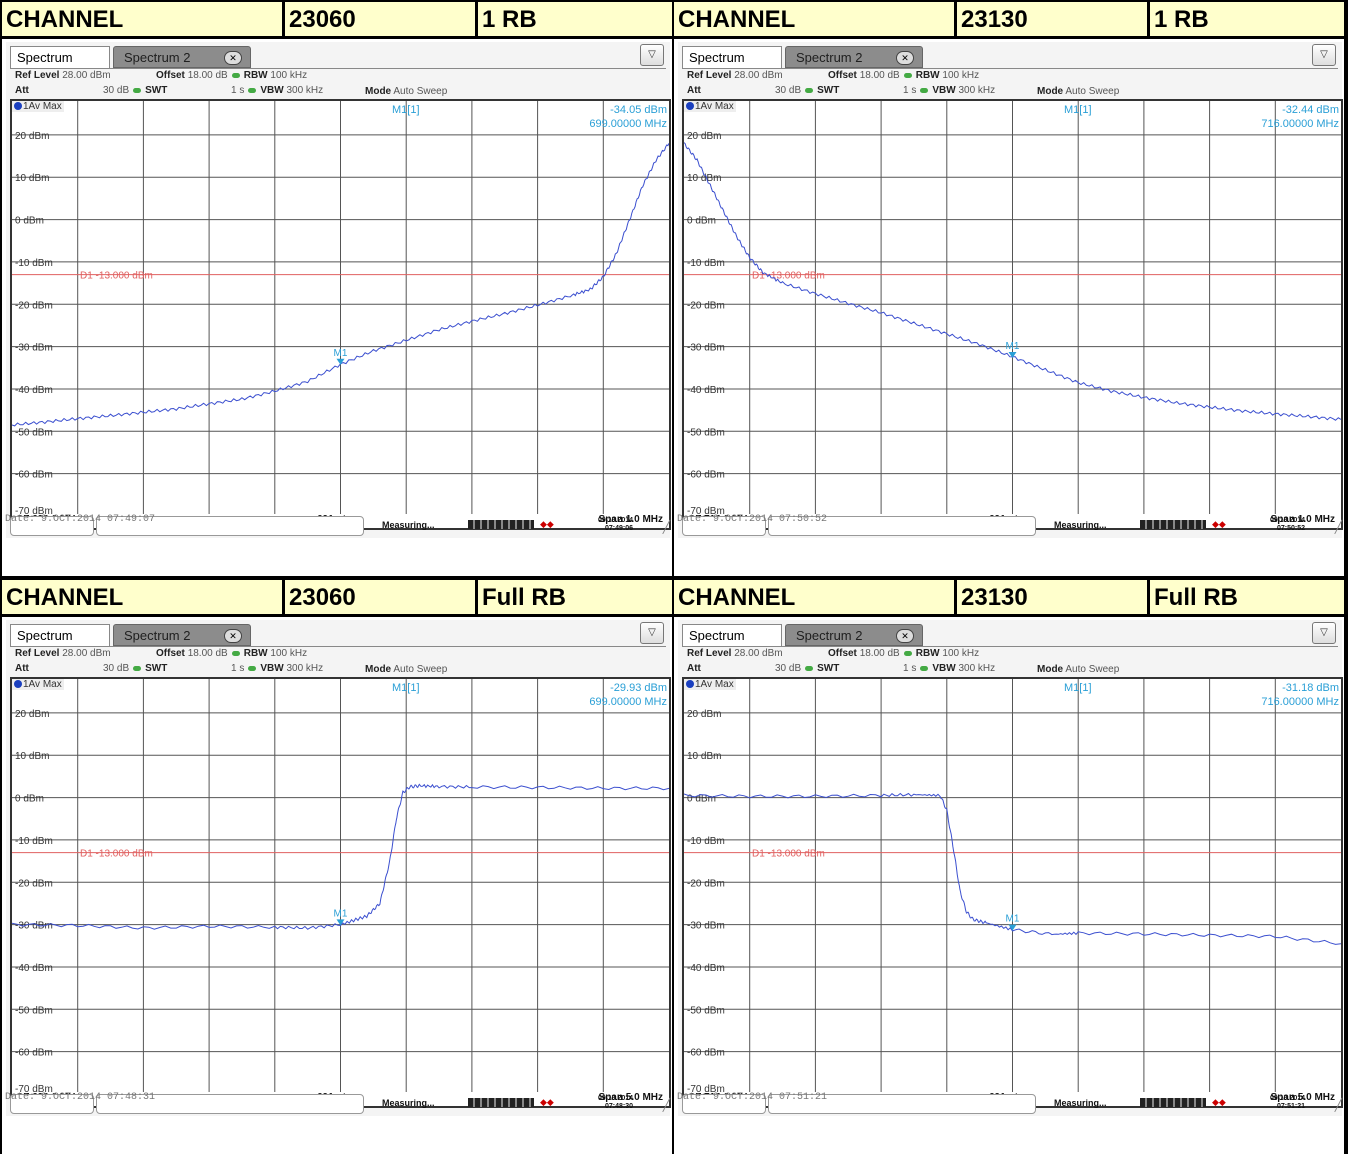 This screenshot has width=1348, height=1154. I want to click on marker-readout-frequency: 699.00000 MHz, so click(628, 124).